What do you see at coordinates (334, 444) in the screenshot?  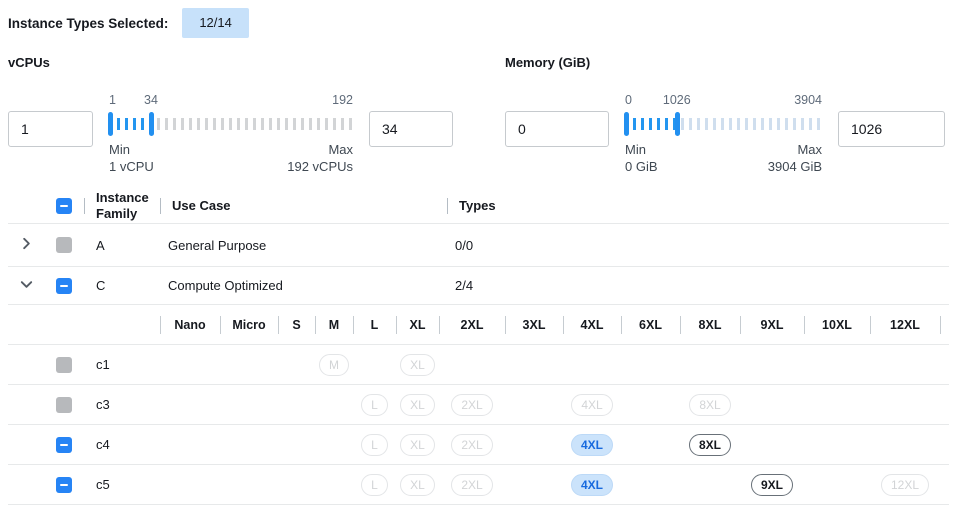 I see `c4-m-cell` at bounding box center [334, 444].